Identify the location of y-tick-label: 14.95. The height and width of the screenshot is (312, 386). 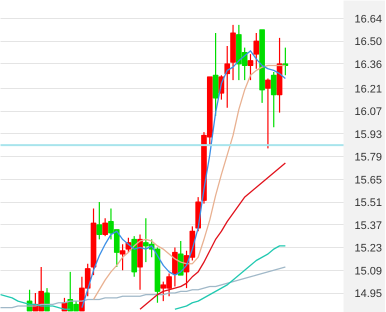
(368, 294).